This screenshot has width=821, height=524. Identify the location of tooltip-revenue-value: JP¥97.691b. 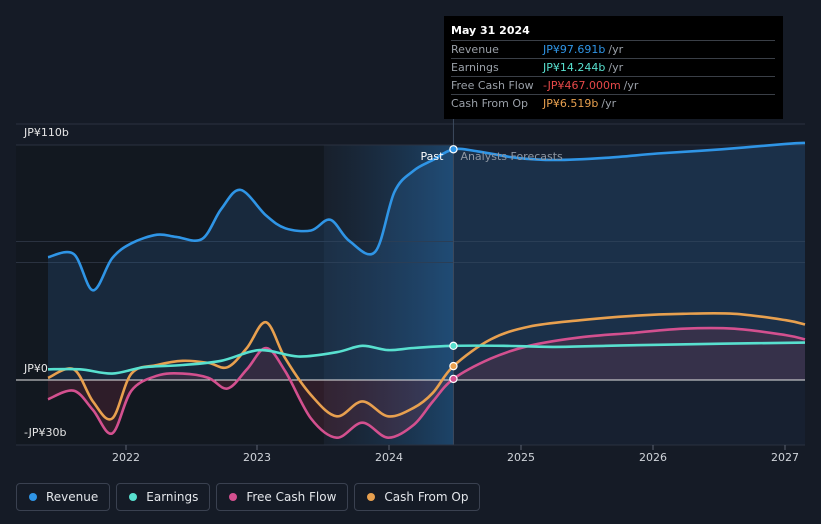
(574, 49).